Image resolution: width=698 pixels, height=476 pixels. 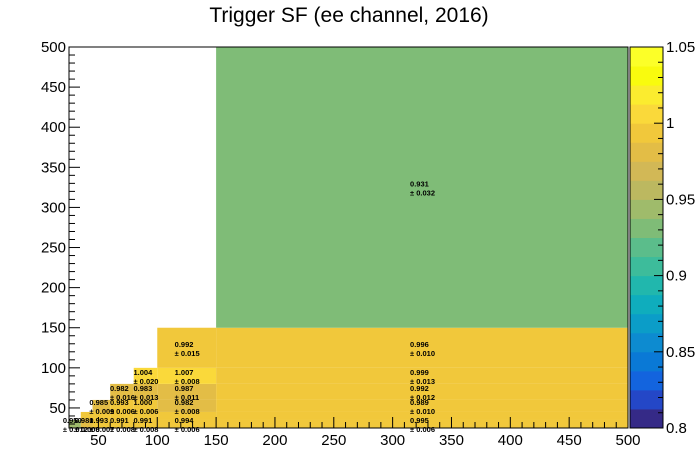 I want to click on cell-value-label: 1.004, so click(x=143, y=372).